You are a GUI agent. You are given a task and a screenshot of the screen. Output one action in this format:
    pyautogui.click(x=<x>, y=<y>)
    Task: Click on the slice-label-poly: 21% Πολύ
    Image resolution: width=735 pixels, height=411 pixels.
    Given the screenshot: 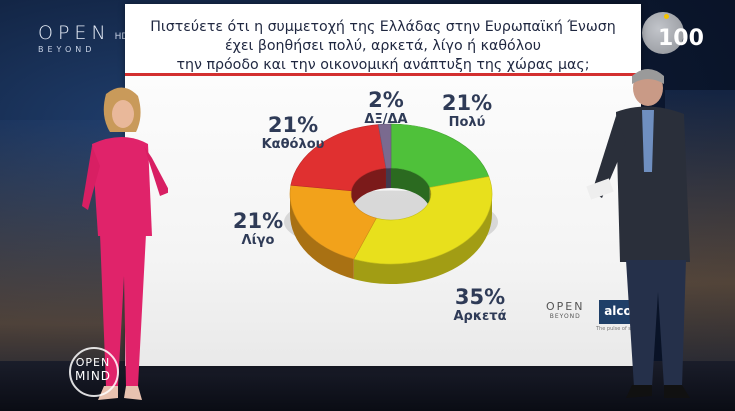 What is the action you would take?
    pyautogui.click(x=467, y=110)
    